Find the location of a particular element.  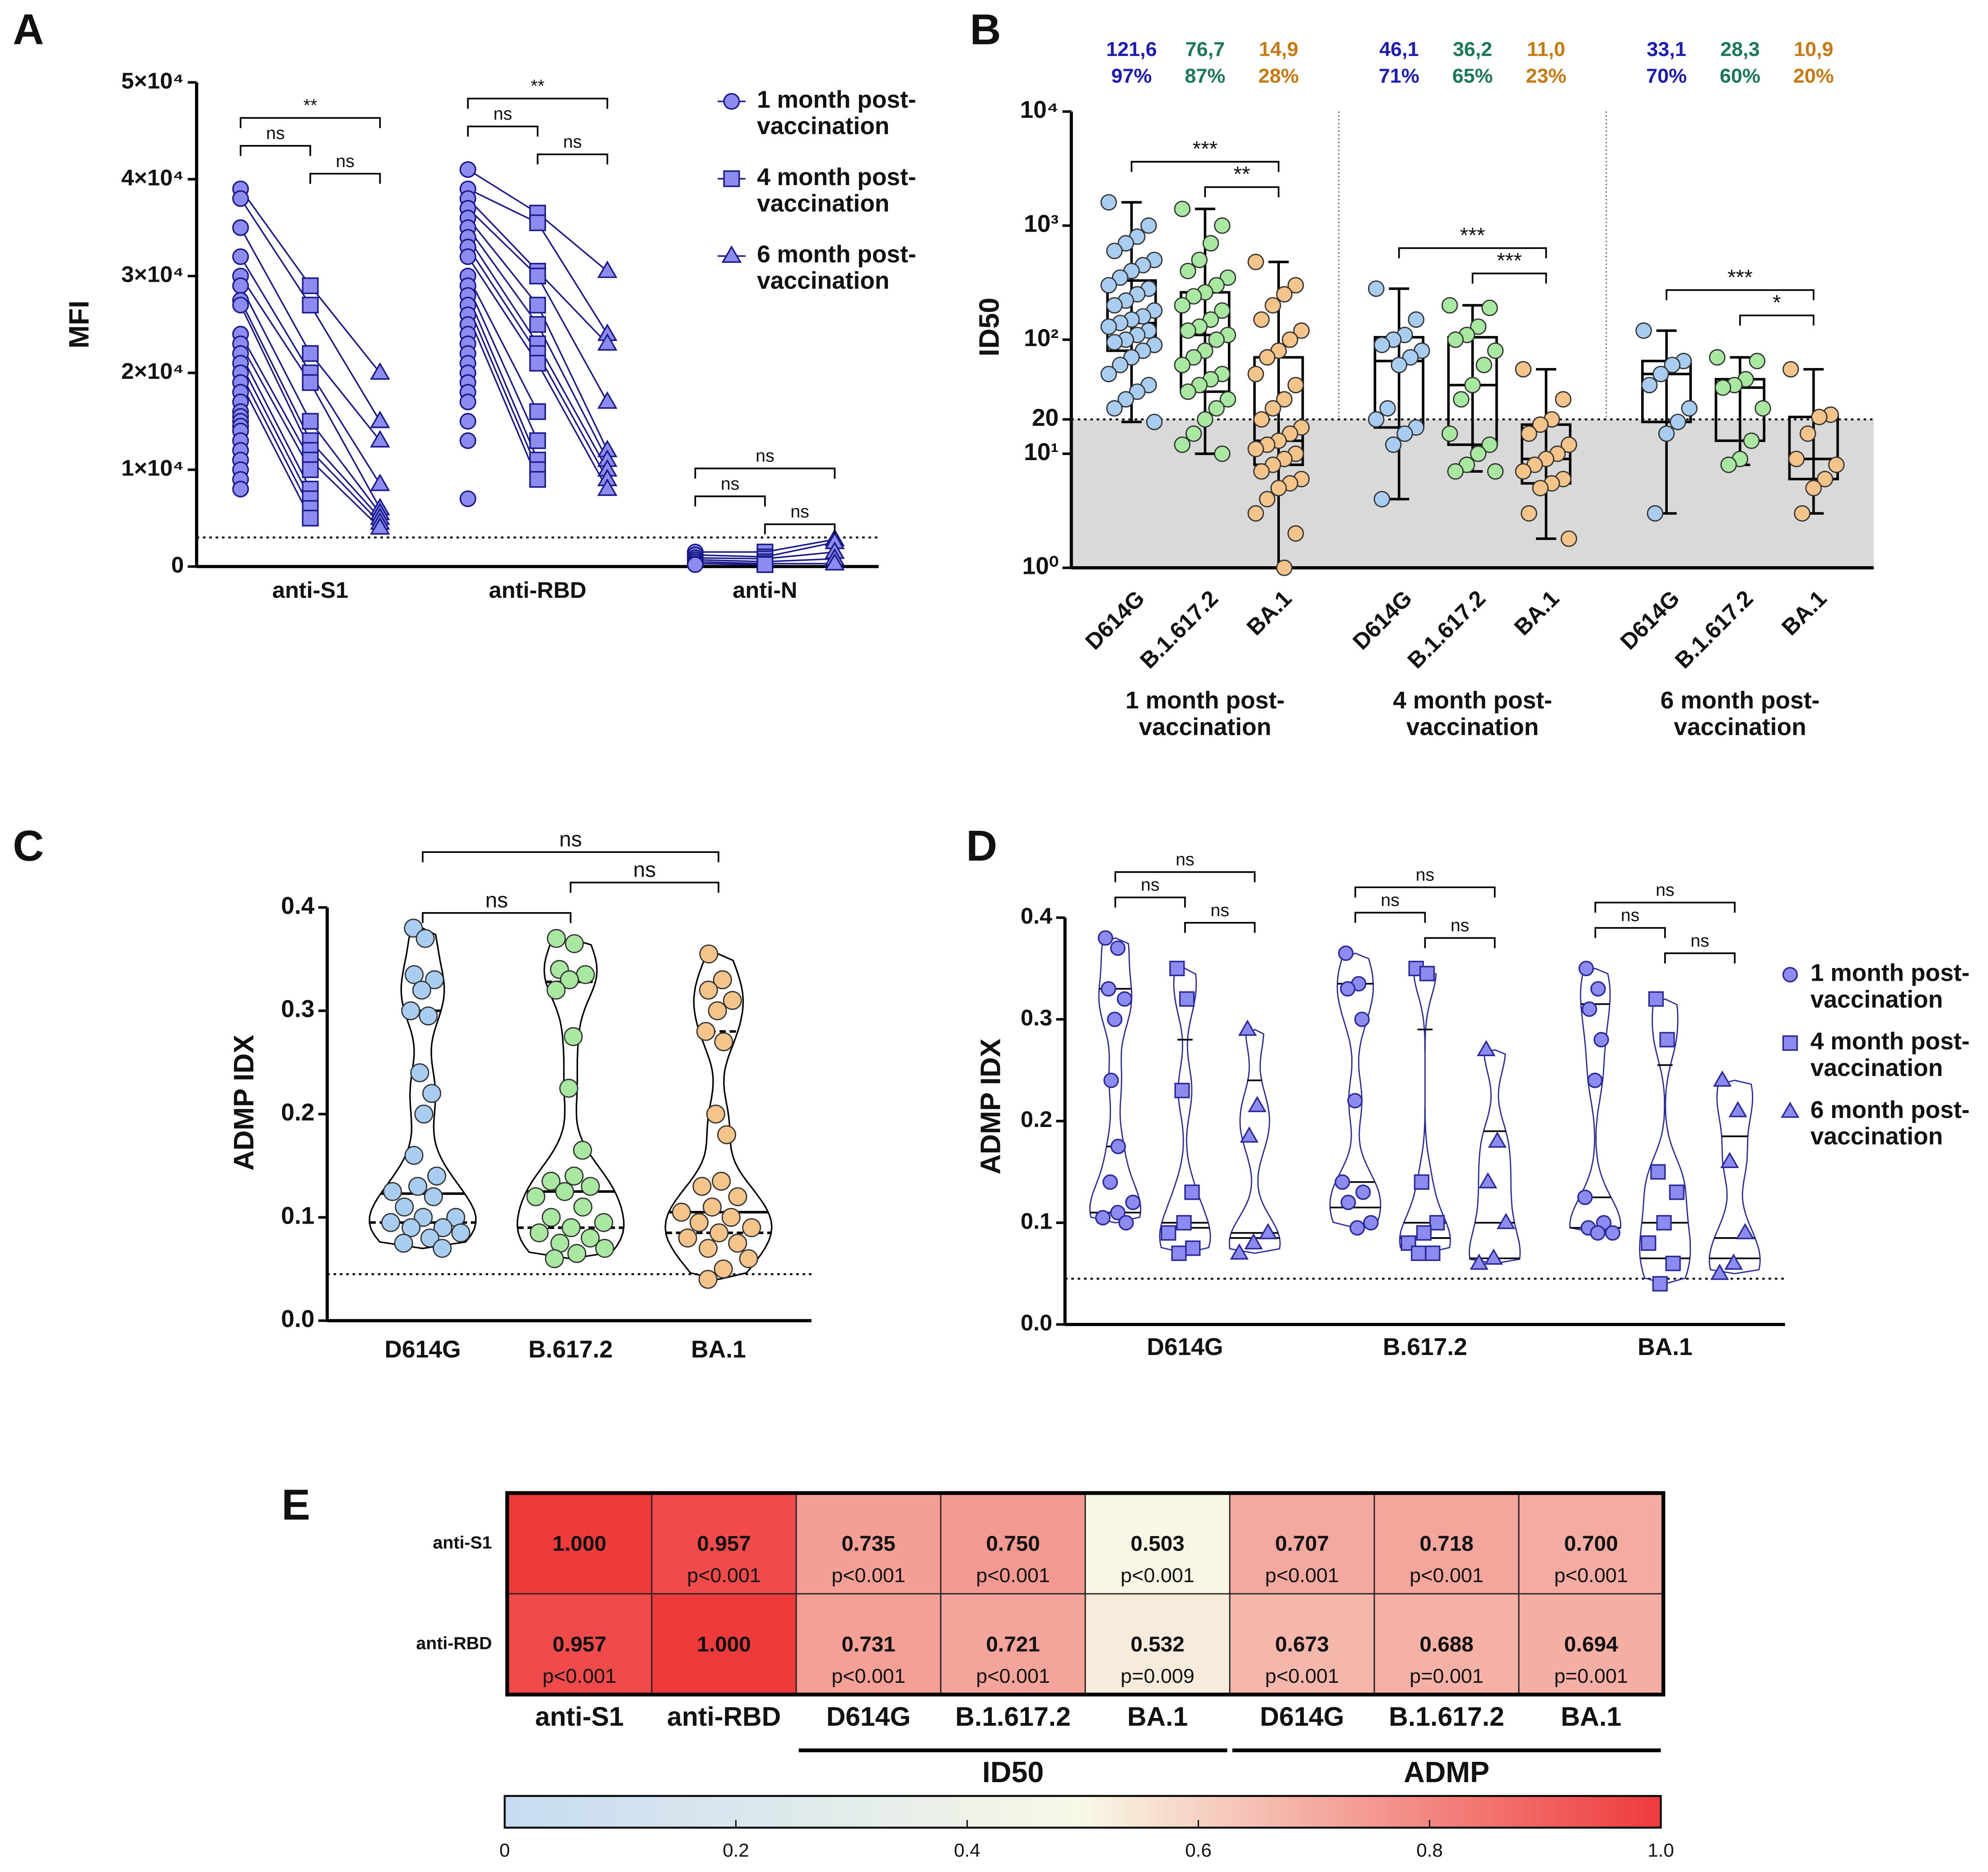

row-label: anti-RBD is located at coordinates (454, 1643).